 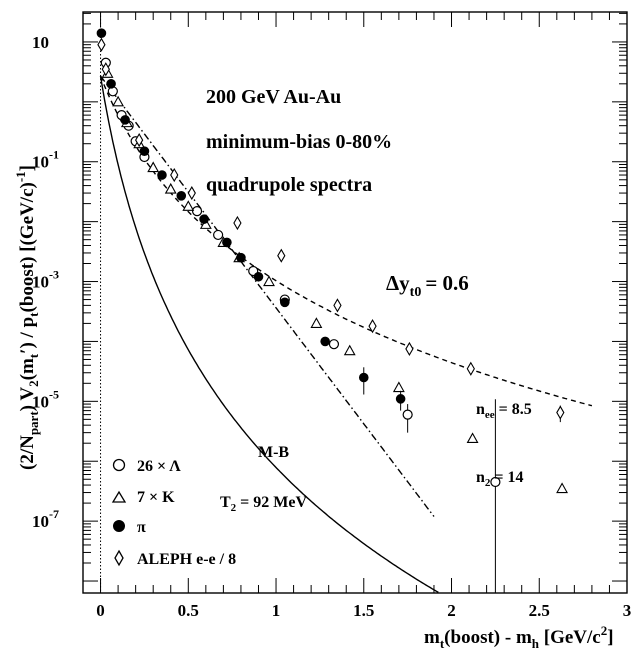 I want to click on y-tick-label: 10⁻³, so click(x=45, y=280).